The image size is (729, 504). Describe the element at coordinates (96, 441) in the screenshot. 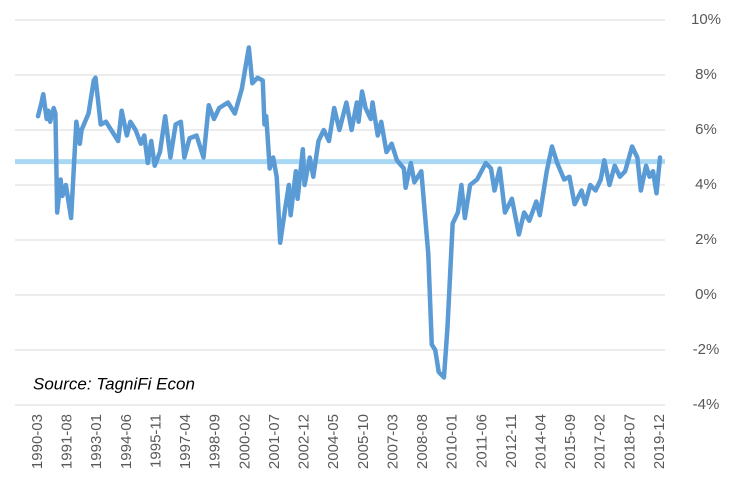

I see `x-tick-label: 1993-01` at that location.